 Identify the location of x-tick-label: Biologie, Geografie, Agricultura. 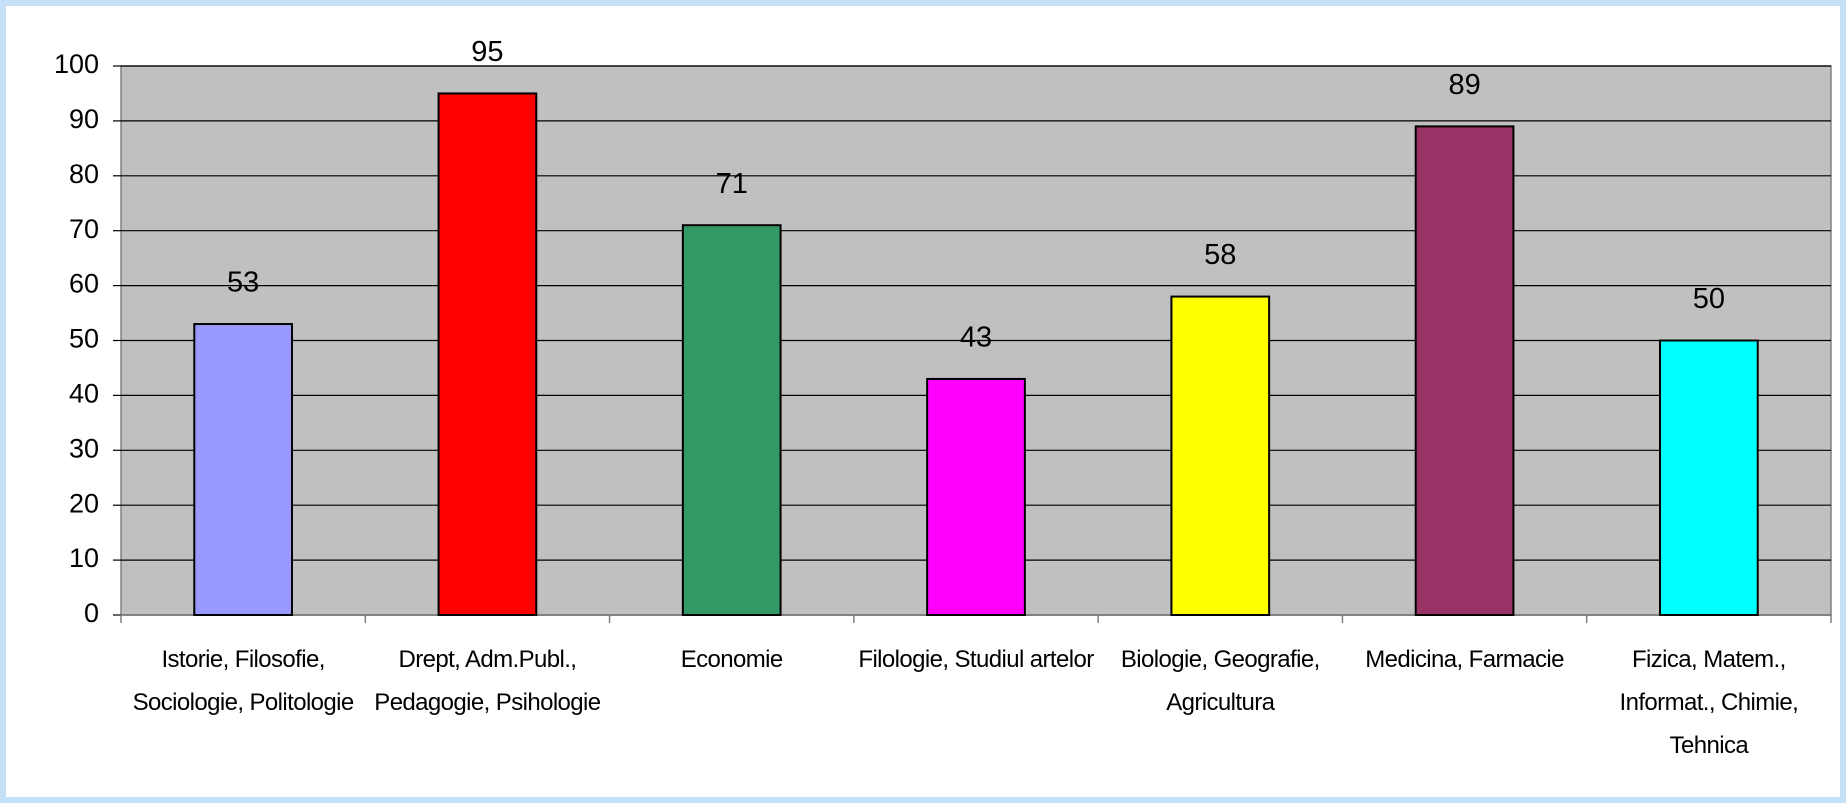
(1220, 681).